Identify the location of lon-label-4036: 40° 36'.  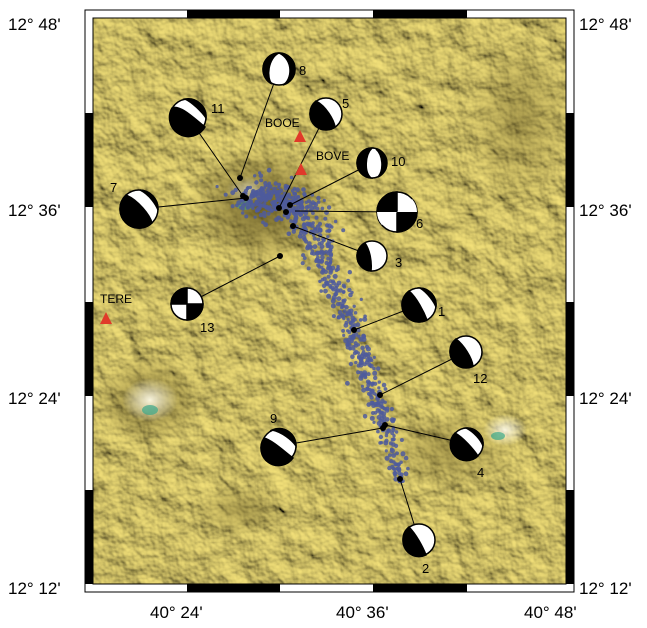
(362, 612).